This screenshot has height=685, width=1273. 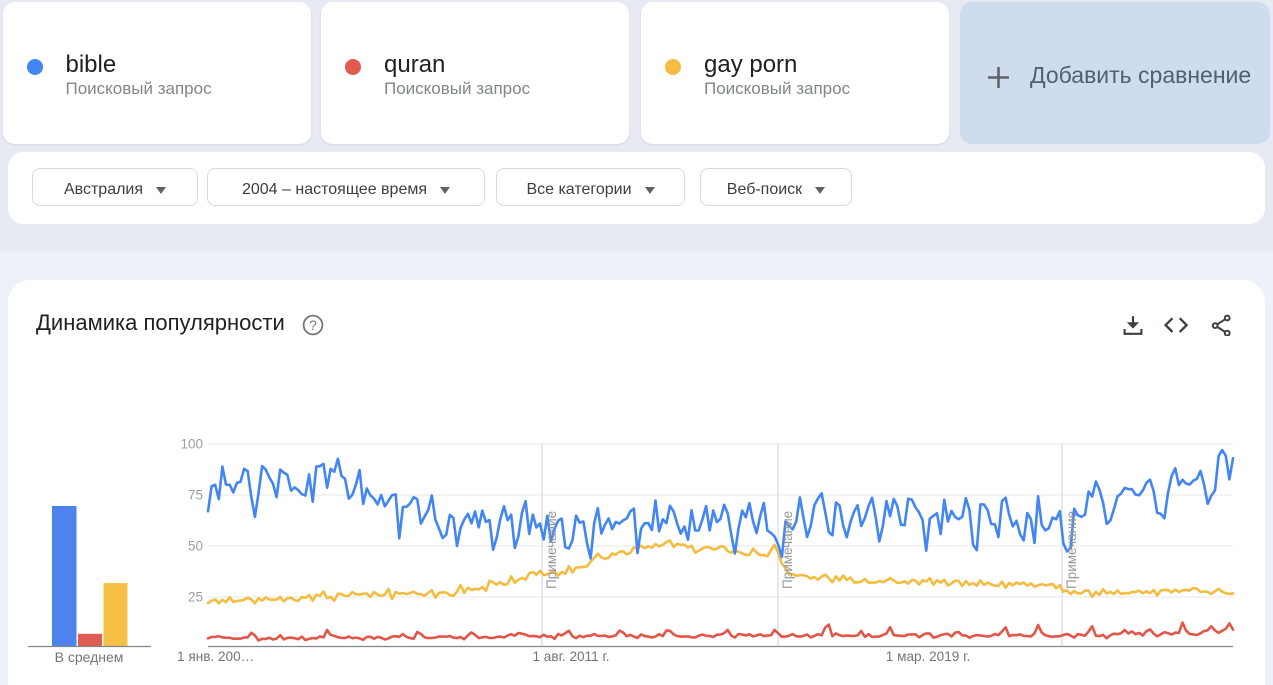 I want to click on svg-text: 100, so click(x=191, y=444).